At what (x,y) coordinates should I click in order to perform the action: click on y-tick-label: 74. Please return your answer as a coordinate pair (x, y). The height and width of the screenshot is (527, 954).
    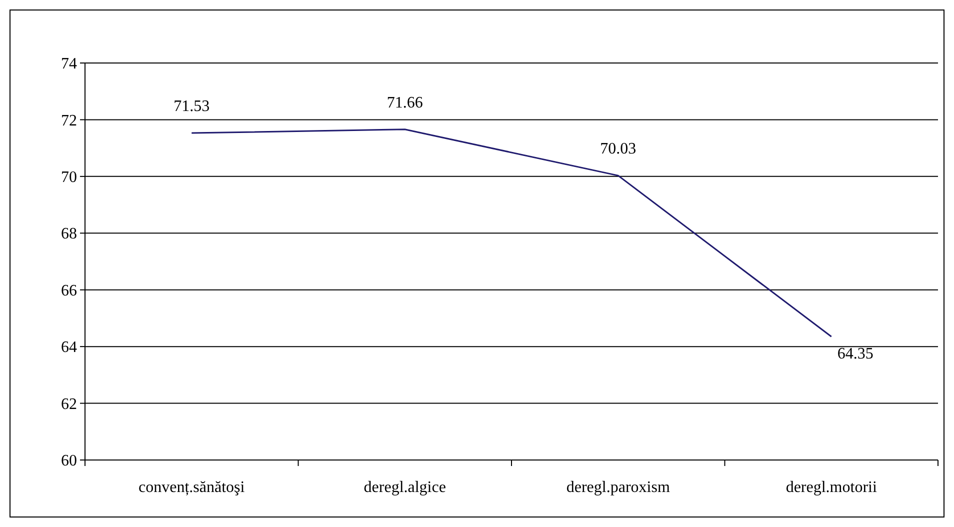
    Looking at the image, I should click on (69, 64).